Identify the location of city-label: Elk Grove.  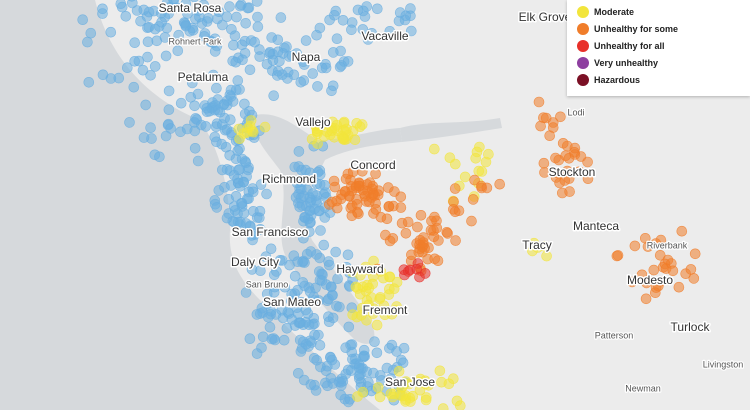
(545, 17).